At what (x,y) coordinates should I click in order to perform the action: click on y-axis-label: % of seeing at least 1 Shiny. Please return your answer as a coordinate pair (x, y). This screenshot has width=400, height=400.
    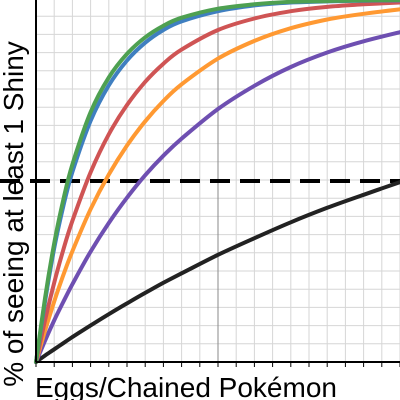
    Looking at the image, I should click on (14, 214).